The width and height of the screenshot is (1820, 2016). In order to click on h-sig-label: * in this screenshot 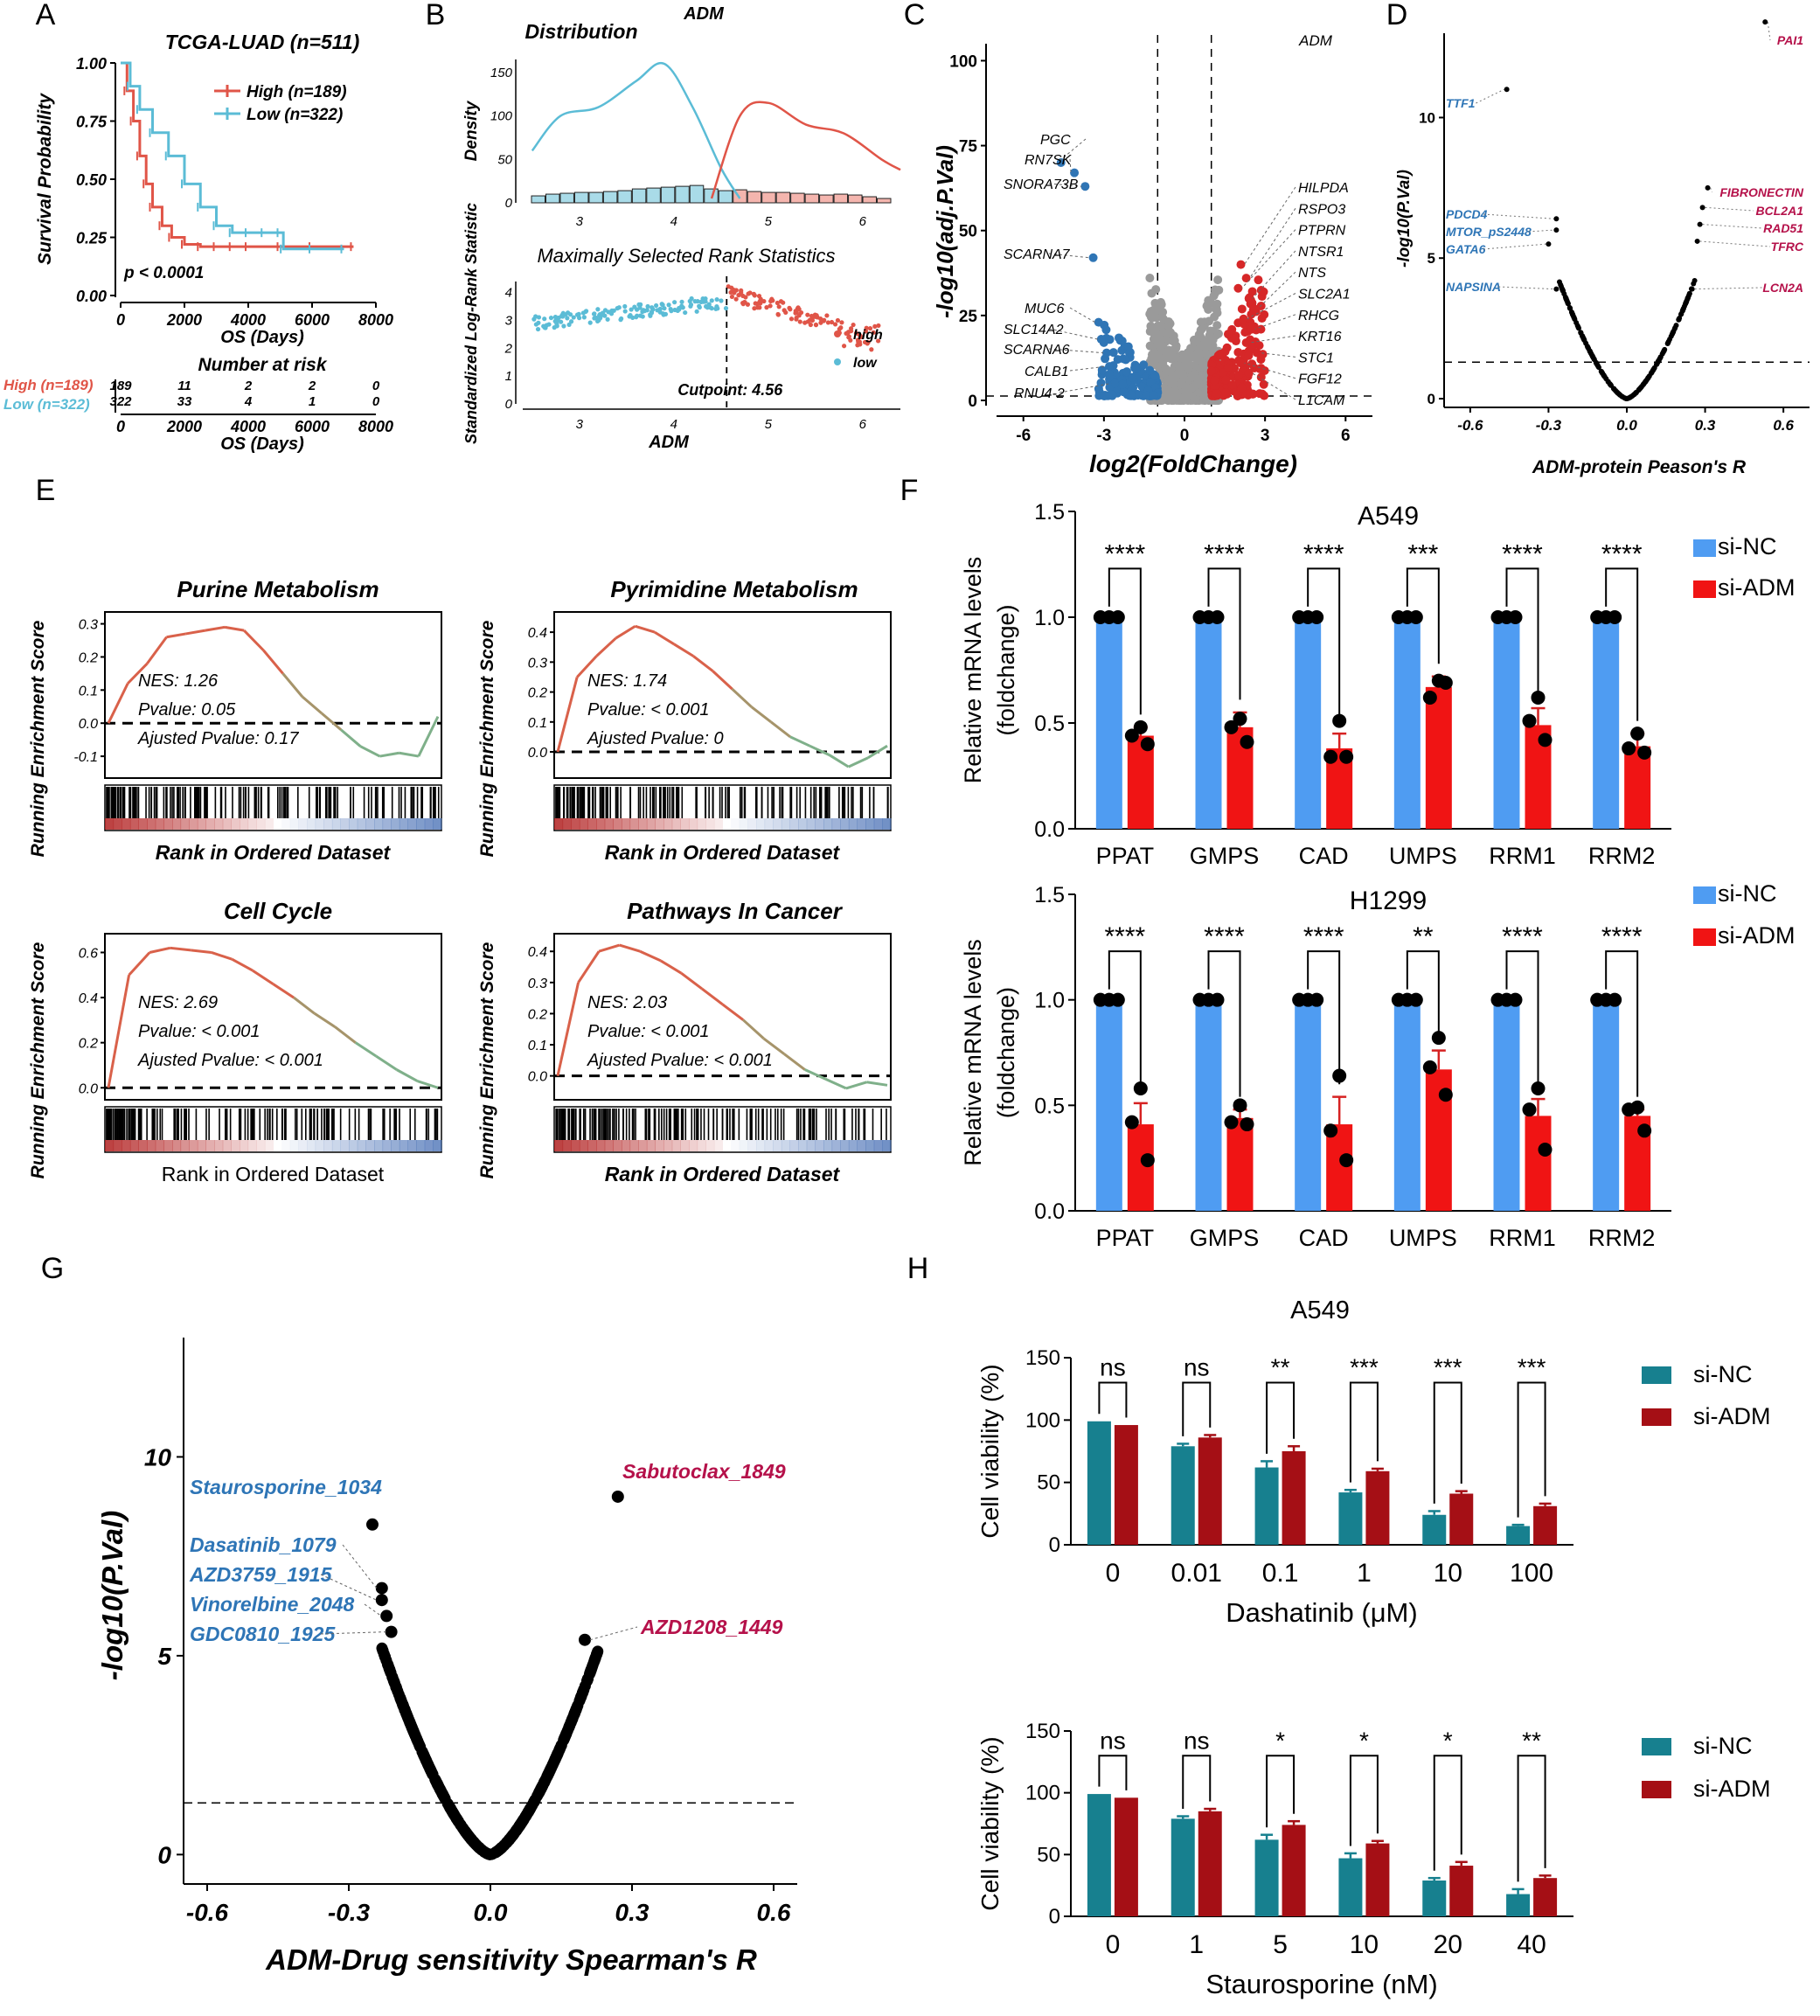, I will do `click(1364, 1740)`.